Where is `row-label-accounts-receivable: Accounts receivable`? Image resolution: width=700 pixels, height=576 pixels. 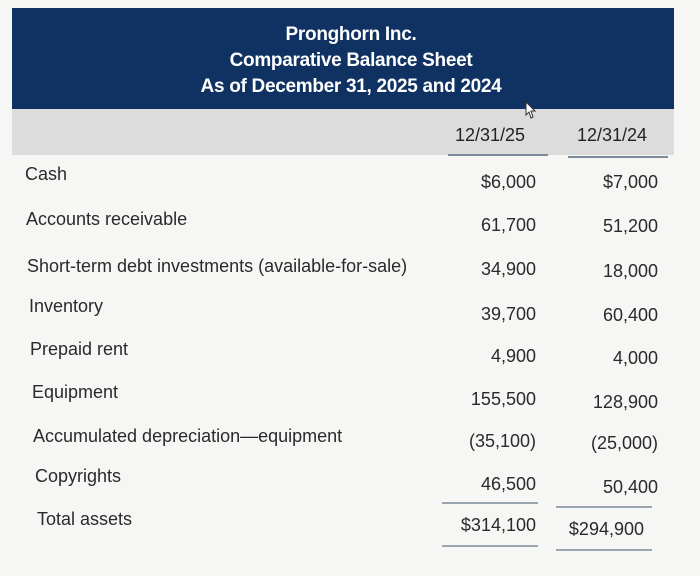 row-label-accounts-receivable: Accounts receivable is located at coordinates (107, 219).